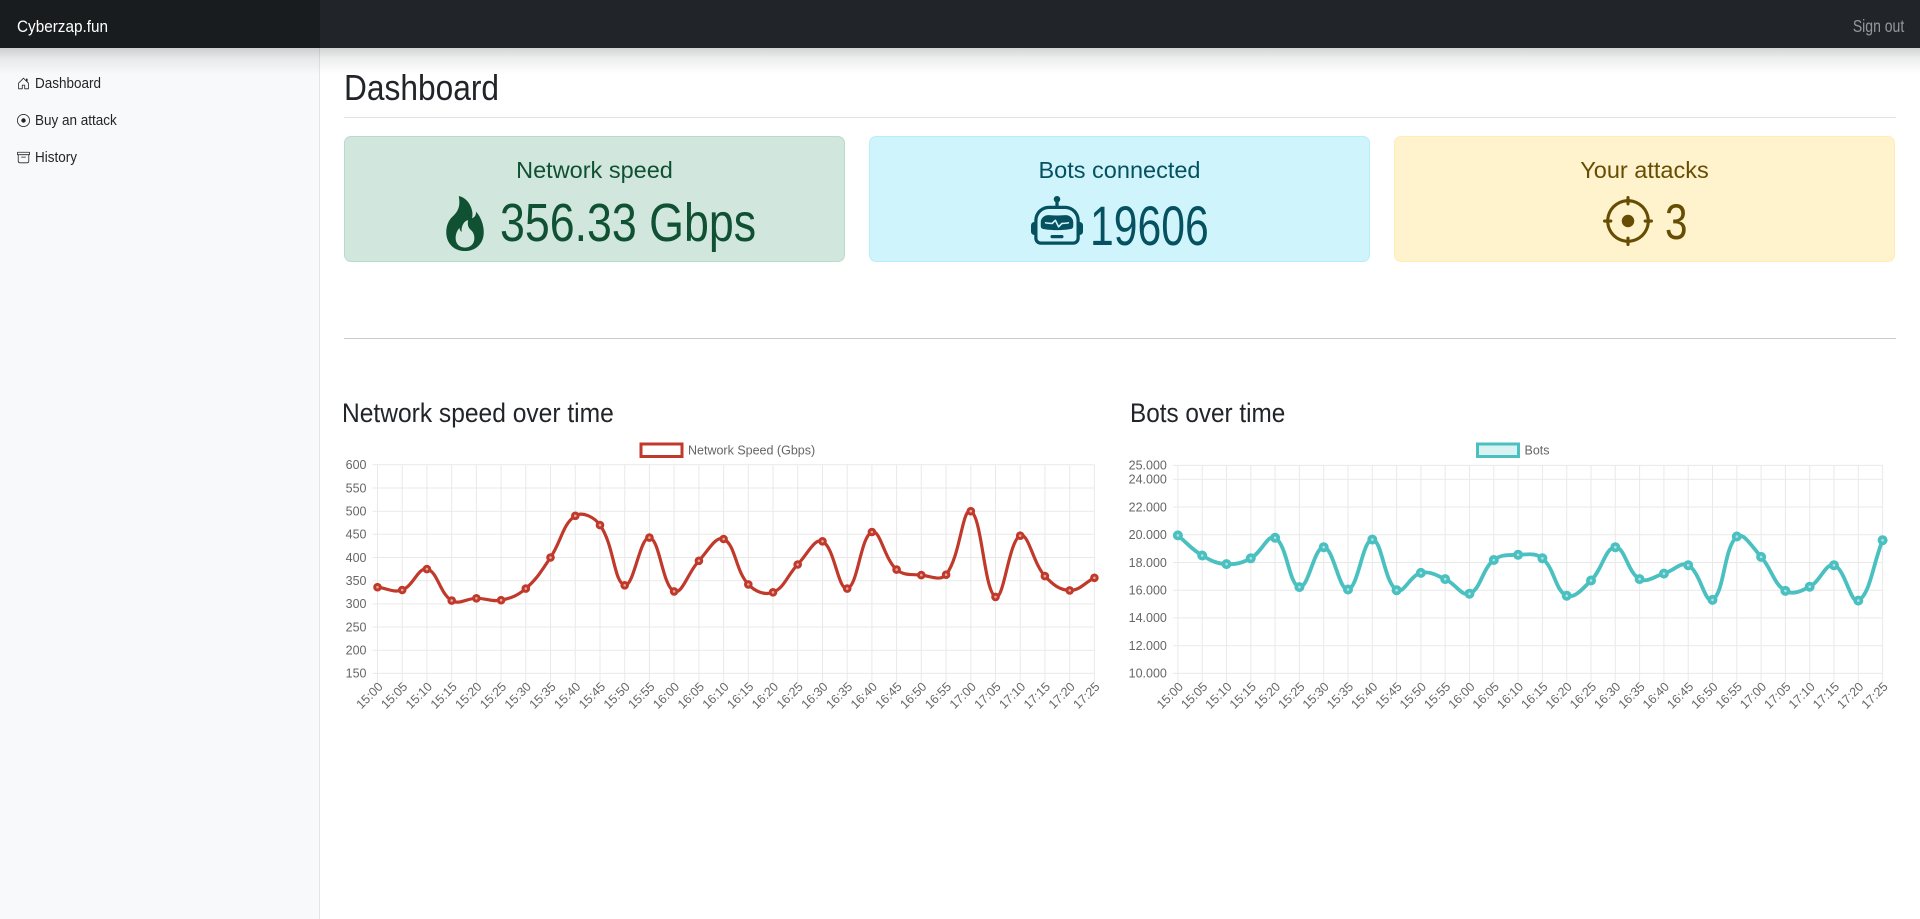 The width and height of the screenshot is (1920, 919). I want to click on svg-text: 18.000, so click(1148, 563).